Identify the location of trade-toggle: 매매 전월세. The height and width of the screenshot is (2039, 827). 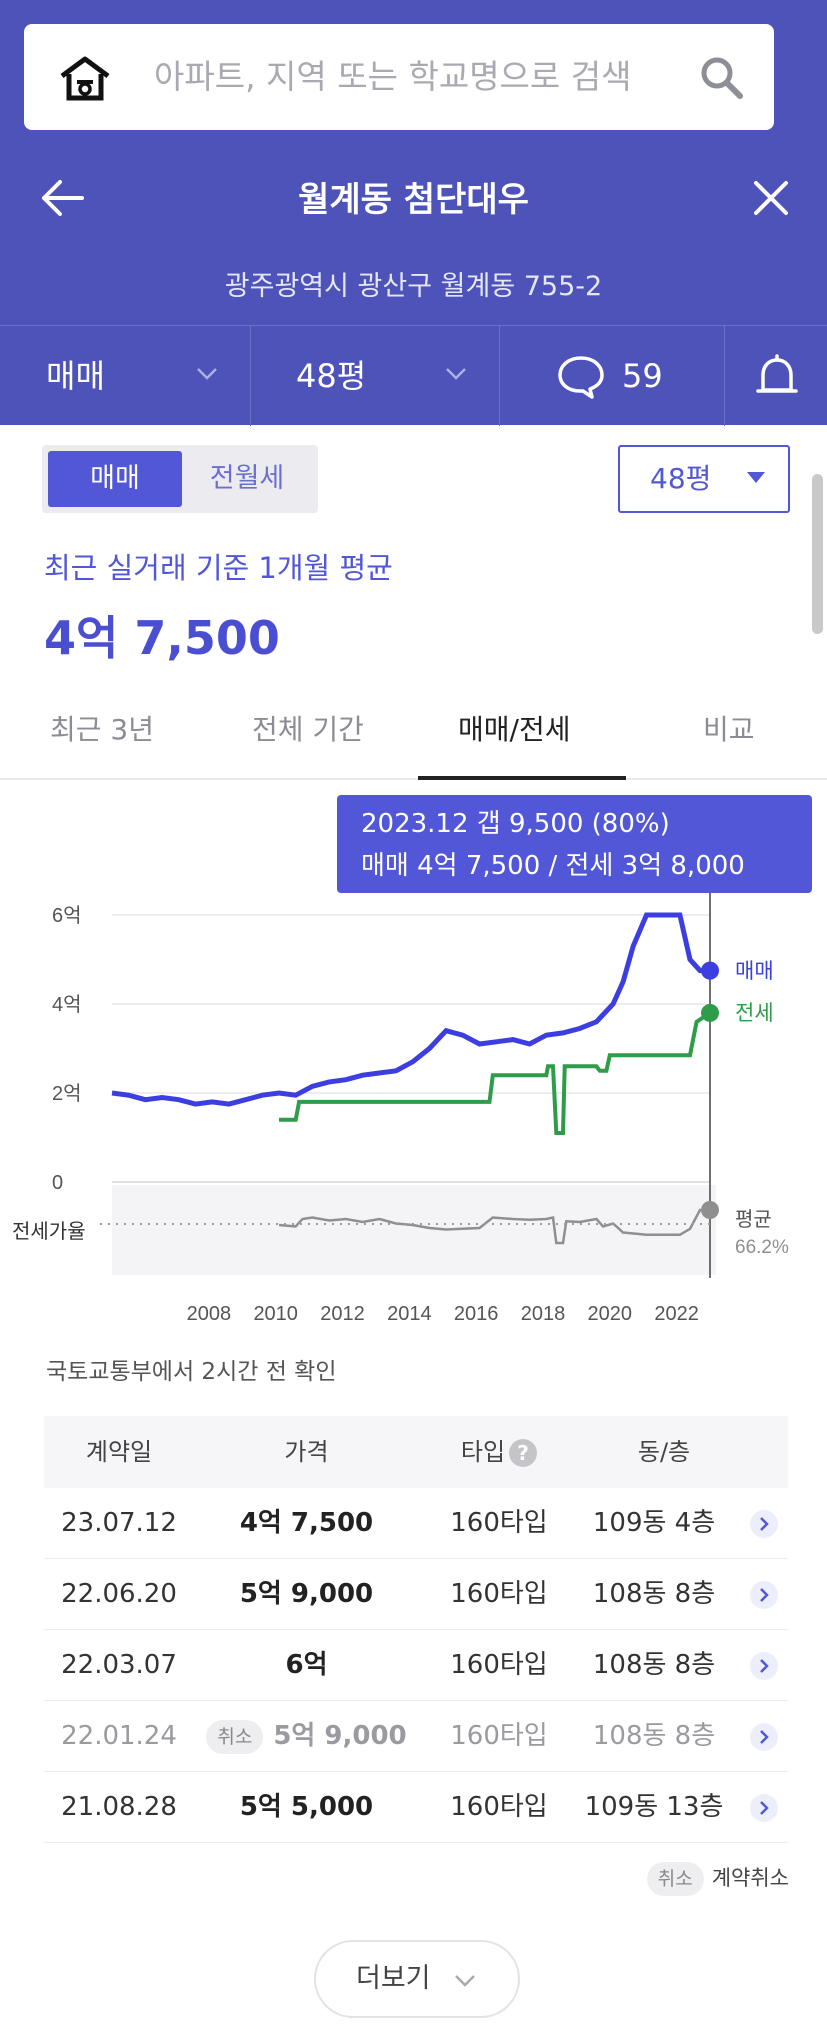
(180, 479).